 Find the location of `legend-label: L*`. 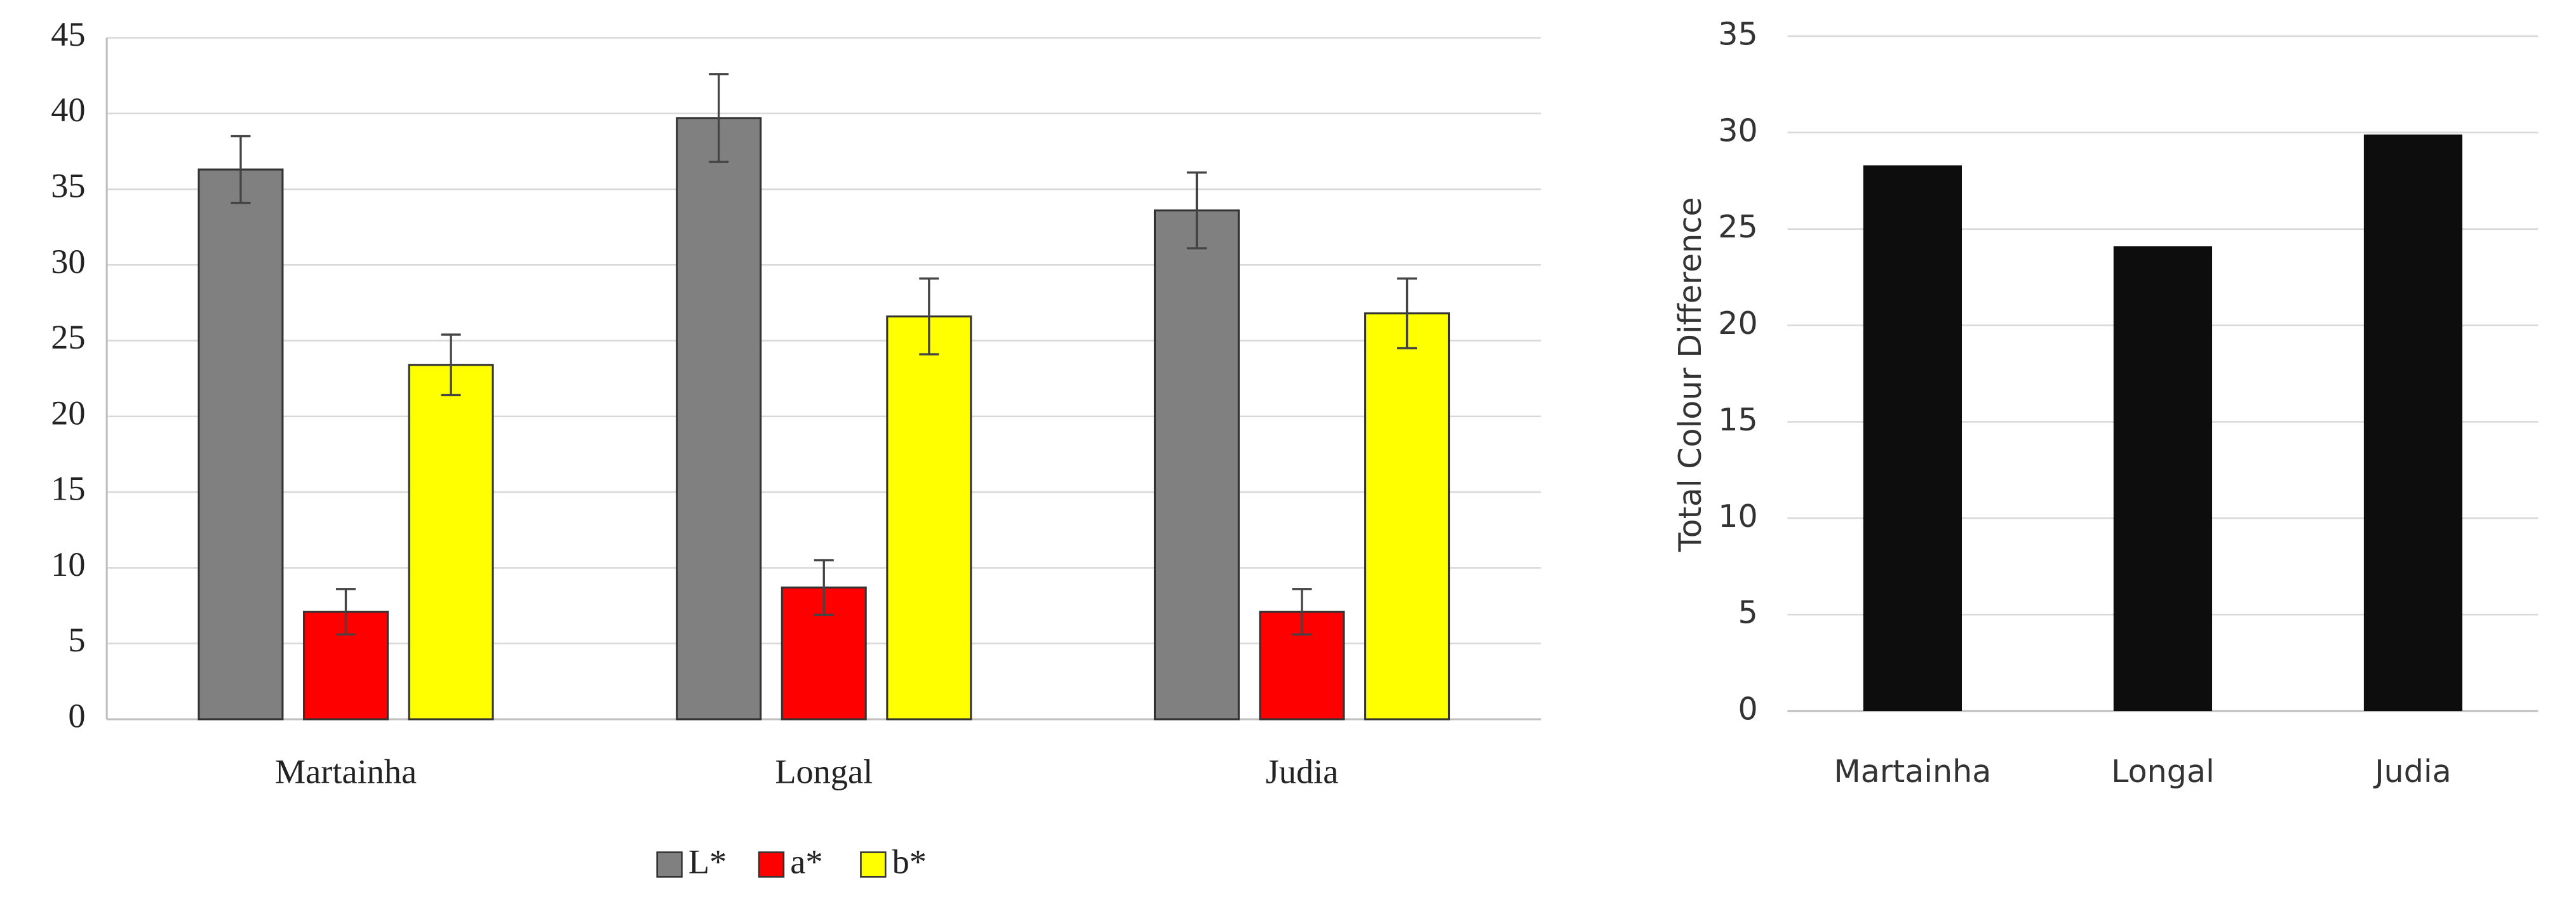

legend-label: L* is located at coordinates (707, 862).